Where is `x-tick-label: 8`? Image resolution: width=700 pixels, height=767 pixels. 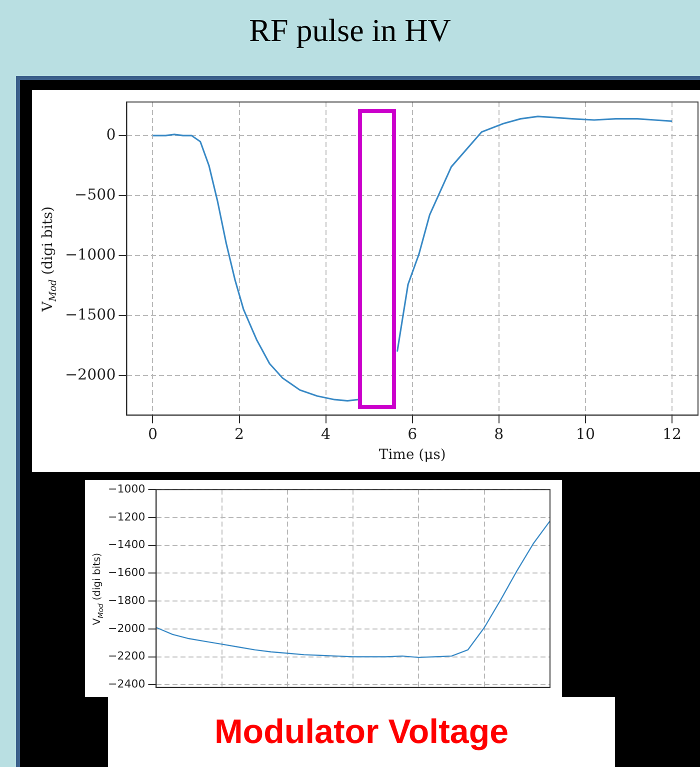
x-tick-label: 8 is located at coordinates (499, 434).